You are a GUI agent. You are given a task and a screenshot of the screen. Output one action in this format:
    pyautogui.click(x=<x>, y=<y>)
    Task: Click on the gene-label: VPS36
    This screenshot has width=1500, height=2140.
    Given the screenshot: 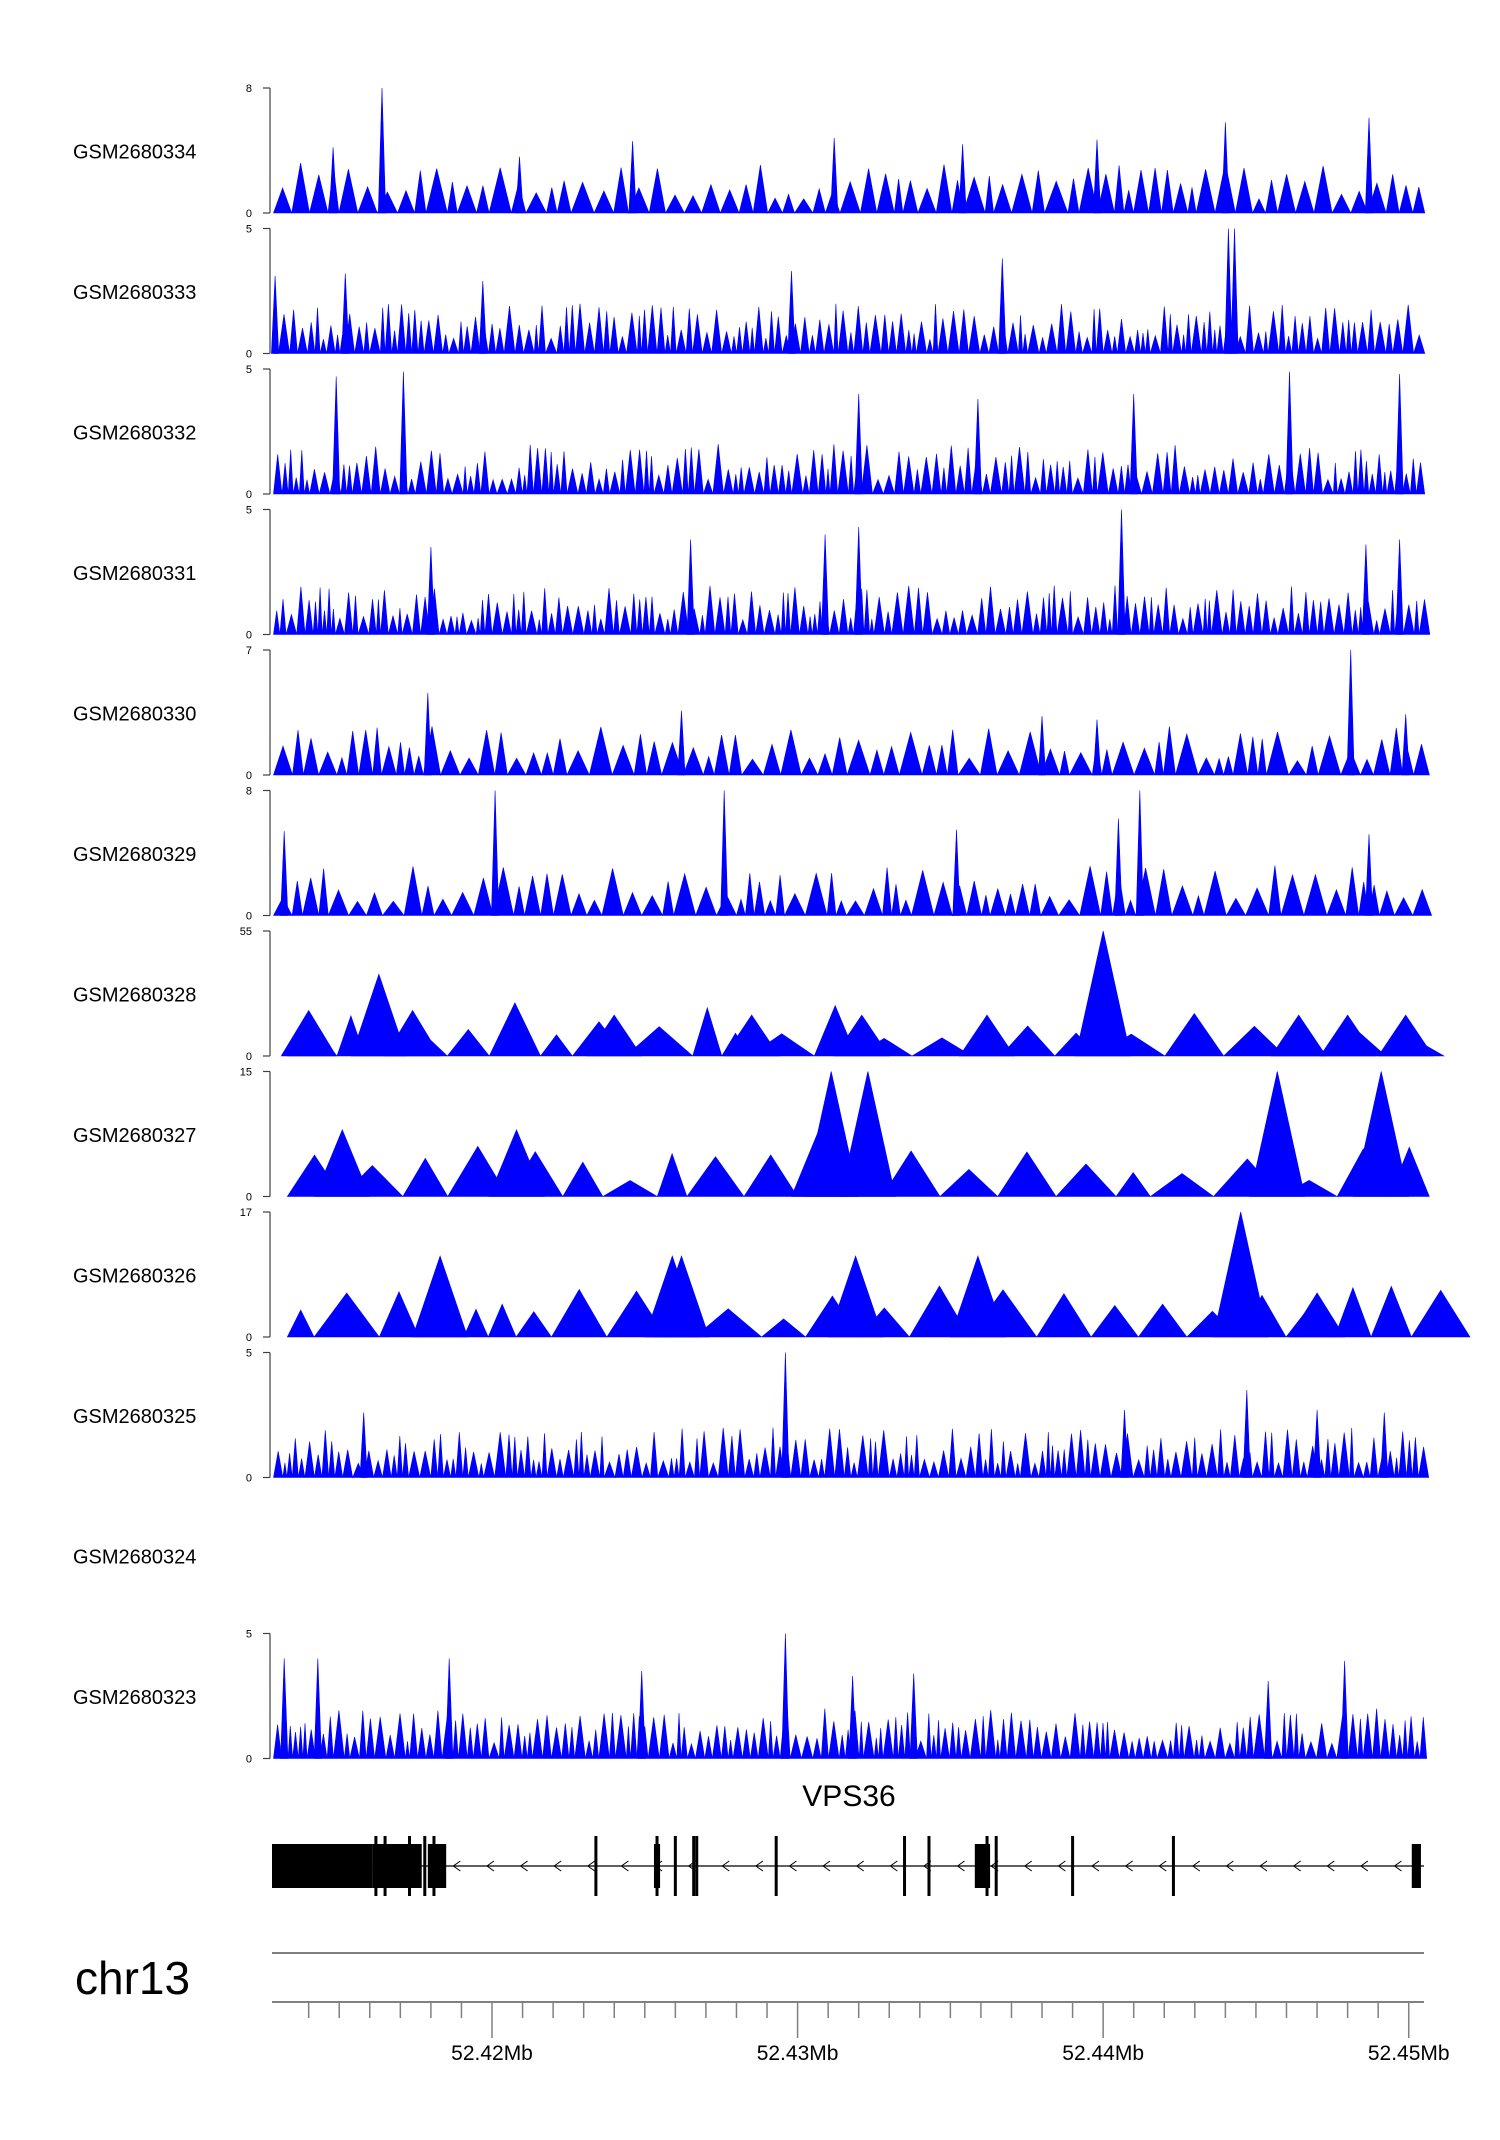 What is the action you would take?
    pyautogui.click(x=848, y=1796)
    